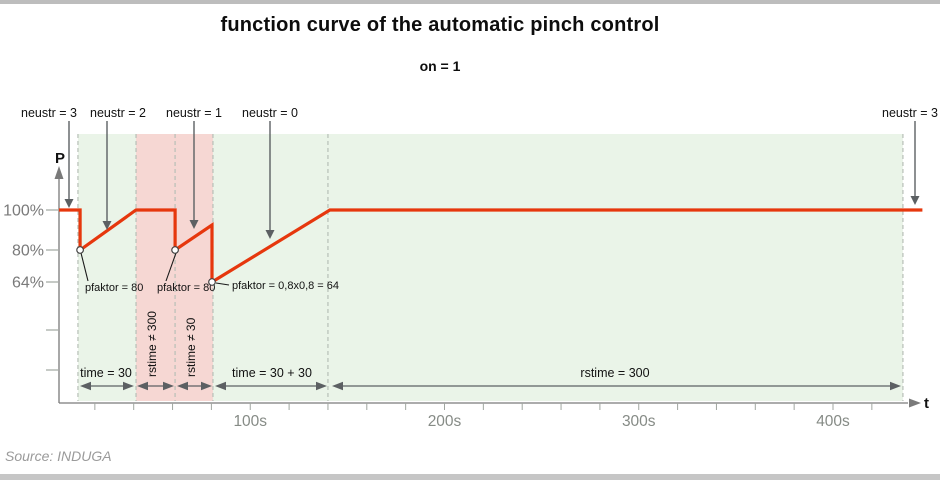 This screenshot has height=480, width=940. Describe the element at coordinates (272, 373) in the screenshot. I see `duration-label: time = 30 + 30` at that location.